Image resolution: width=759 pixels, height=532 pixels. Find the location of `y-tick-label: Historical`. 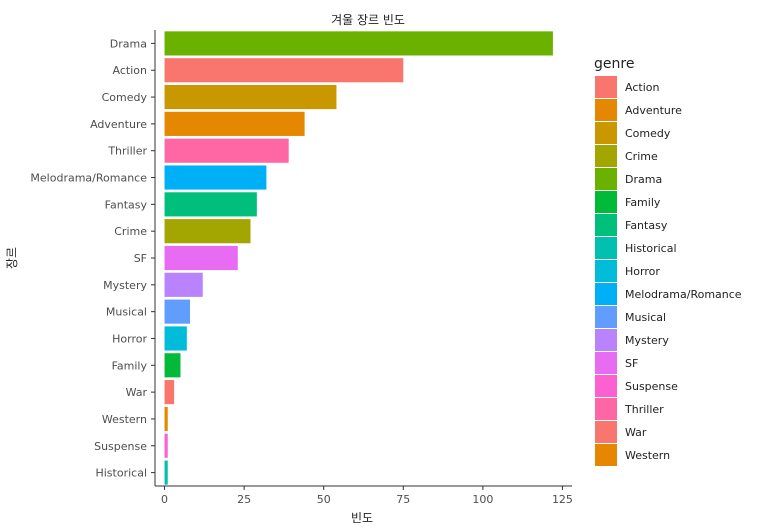

y-tick-label: Historical is located at coordinates (121, 473).